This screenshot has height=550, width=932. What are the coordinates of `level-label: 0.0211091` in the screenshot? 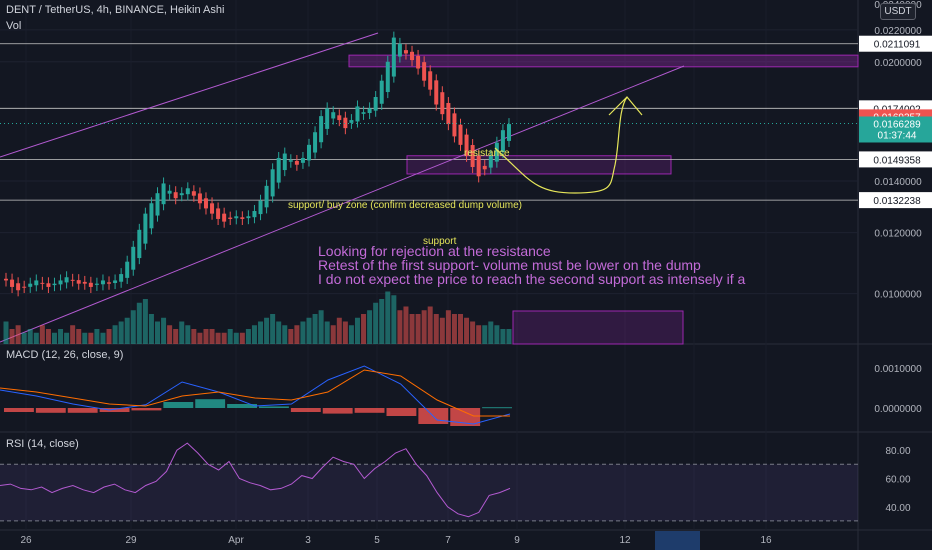 It's located at (897, 45).